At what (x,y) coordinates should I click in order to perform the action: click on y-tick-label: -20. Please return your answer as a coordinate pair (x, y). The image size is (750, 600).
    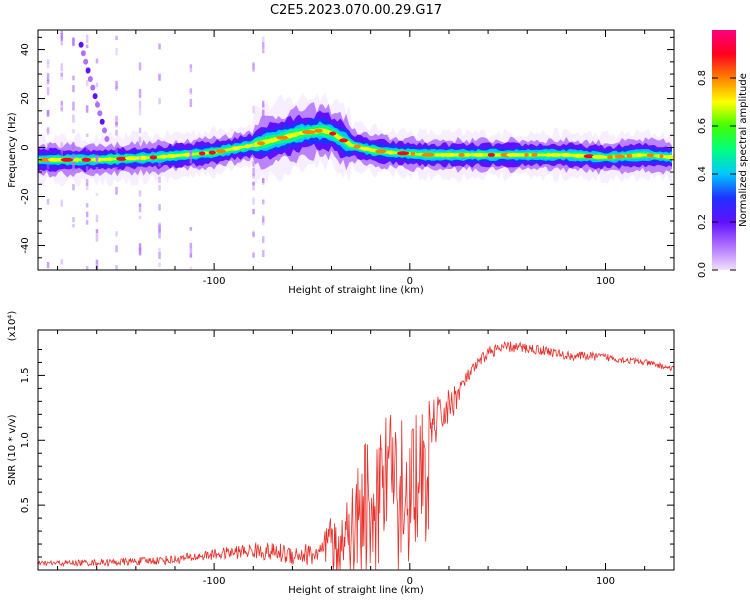
    Looking at the image, I should click on (25, 196).